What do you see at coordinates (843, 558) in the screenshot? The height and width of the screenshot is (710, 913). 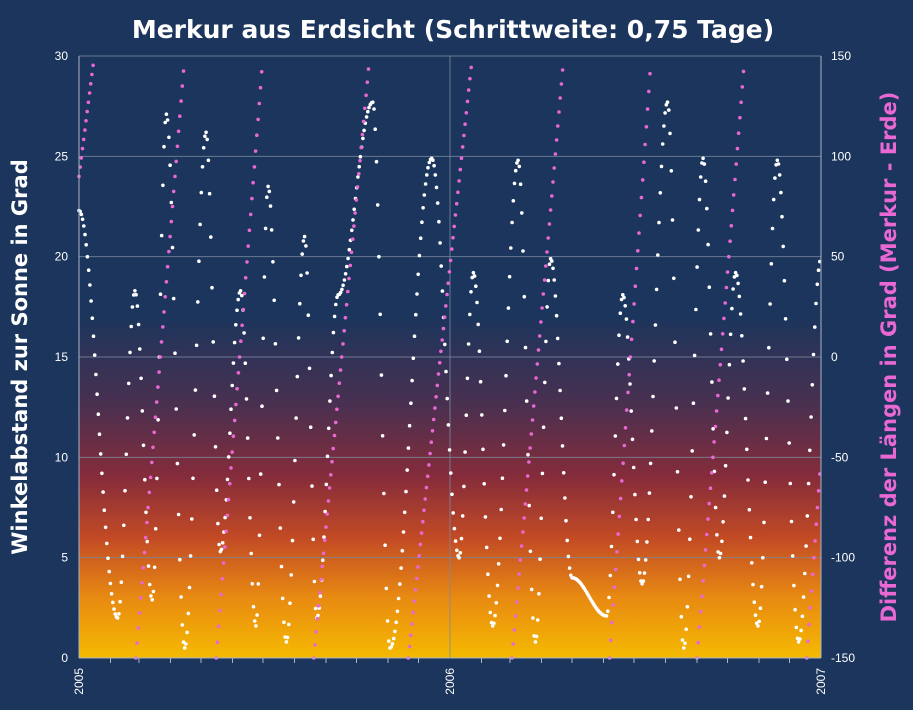 I see `y-tick-label-right: -100` at bounding box center [843, 558].